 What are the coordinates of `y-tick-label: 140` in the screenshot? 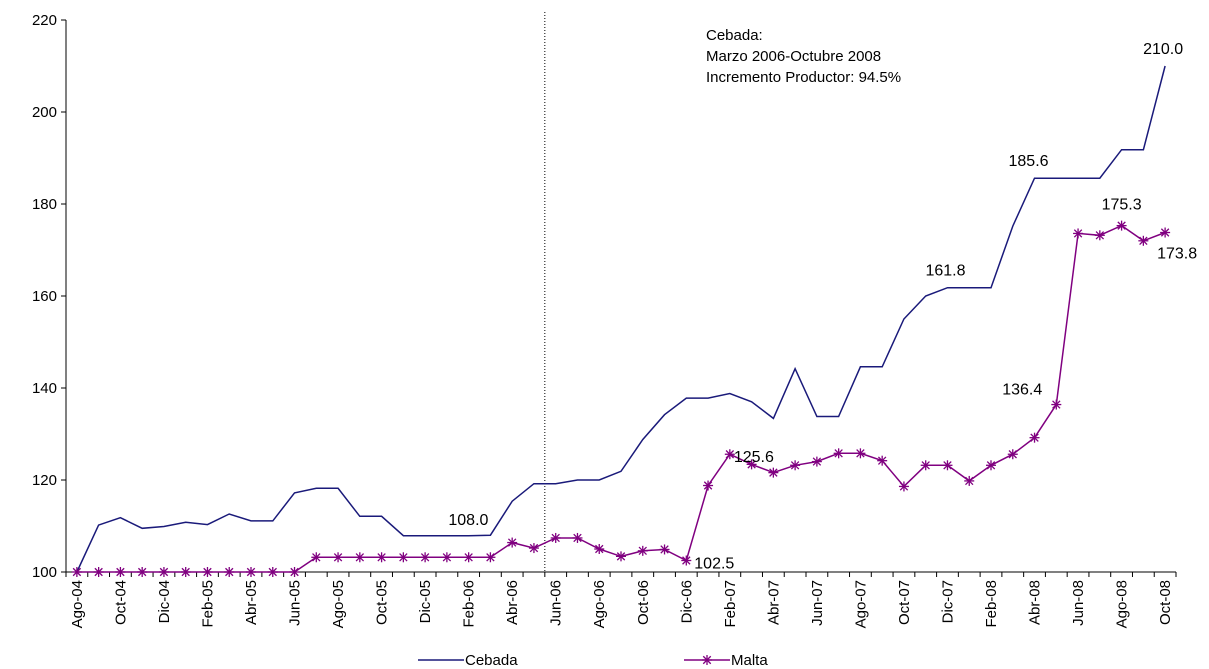 It's located at (44, 388).